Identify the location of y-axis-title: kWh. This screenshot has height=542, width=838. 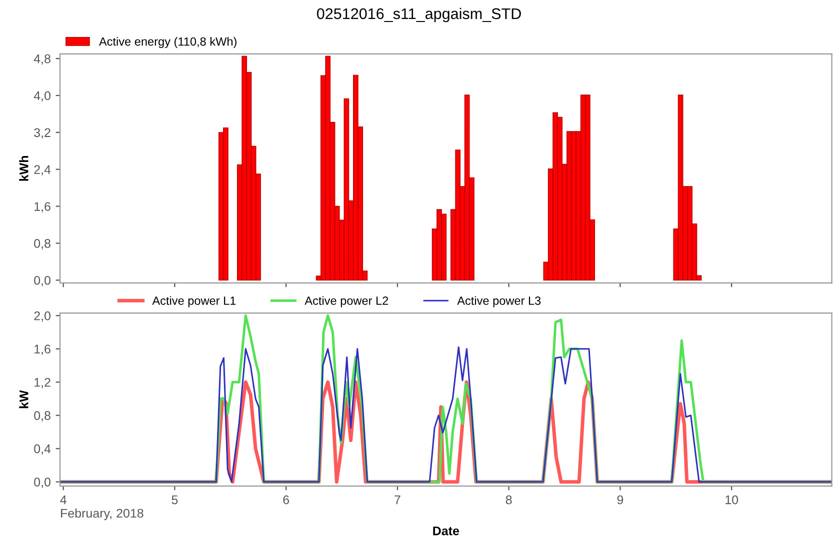
(23, 168).